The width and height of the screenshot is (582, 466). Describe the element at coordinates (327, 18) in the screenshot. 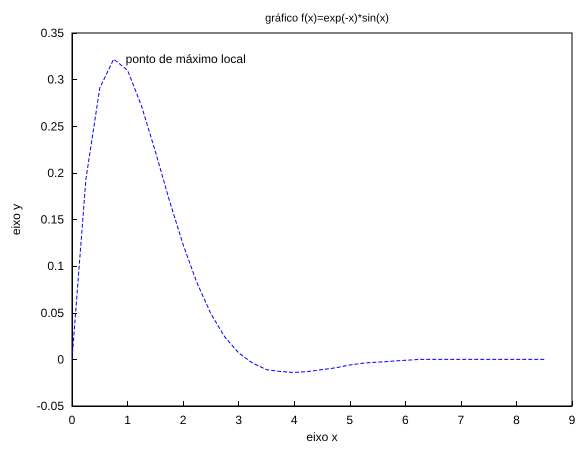

I see `chart-title: gráfico f(x)=exp(-x)*sin(x)` at that location.